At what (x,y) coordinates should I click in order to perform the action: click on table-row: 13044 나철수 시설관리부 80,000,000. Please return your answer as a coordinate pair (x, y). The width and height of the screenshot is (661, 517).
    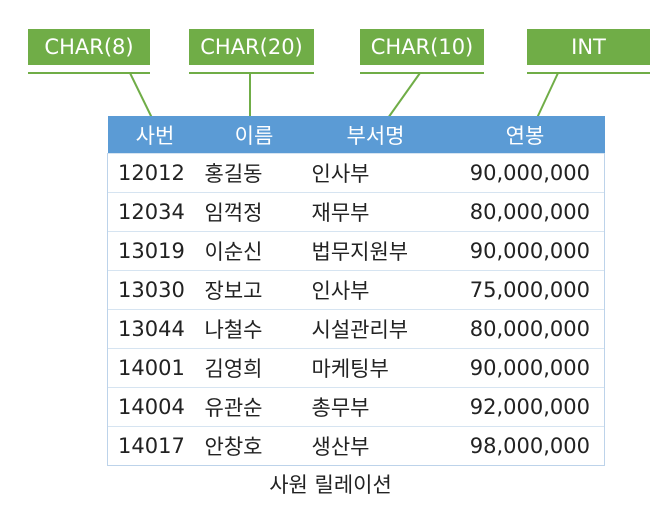
    Looking at the image, I should click on (356, 329).